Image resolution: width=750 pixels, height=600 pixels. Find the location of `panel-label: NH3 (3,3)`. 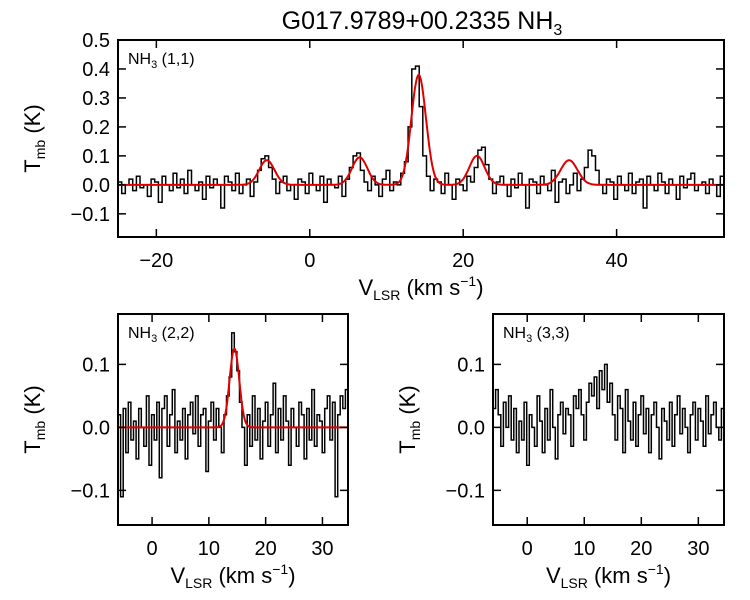

panel-label: NH3 (3,3) is located at coordinates (536, 335).